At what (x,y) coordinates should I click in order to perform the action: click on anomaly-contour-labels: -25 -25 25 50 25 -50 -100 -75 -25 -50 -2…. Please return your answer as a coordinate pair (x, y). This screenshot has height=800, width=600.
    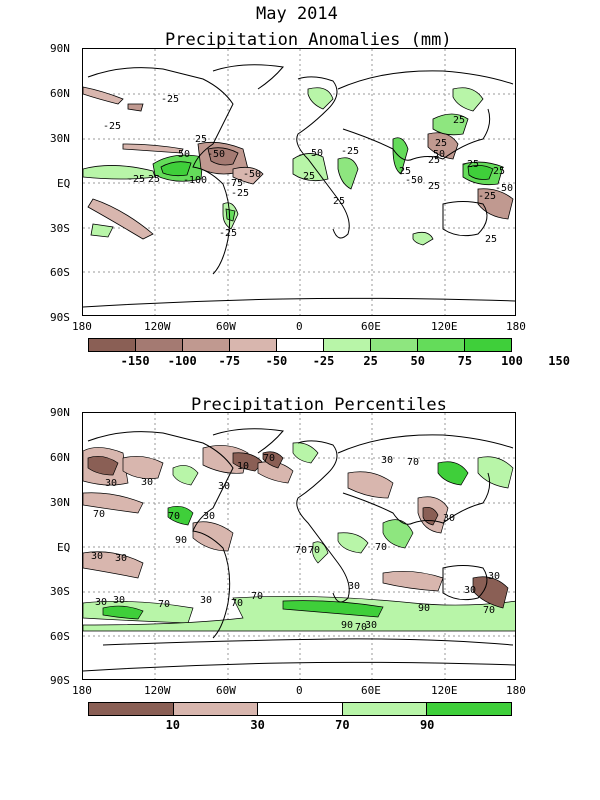
    Looking at the image, I should click on (308, 169).